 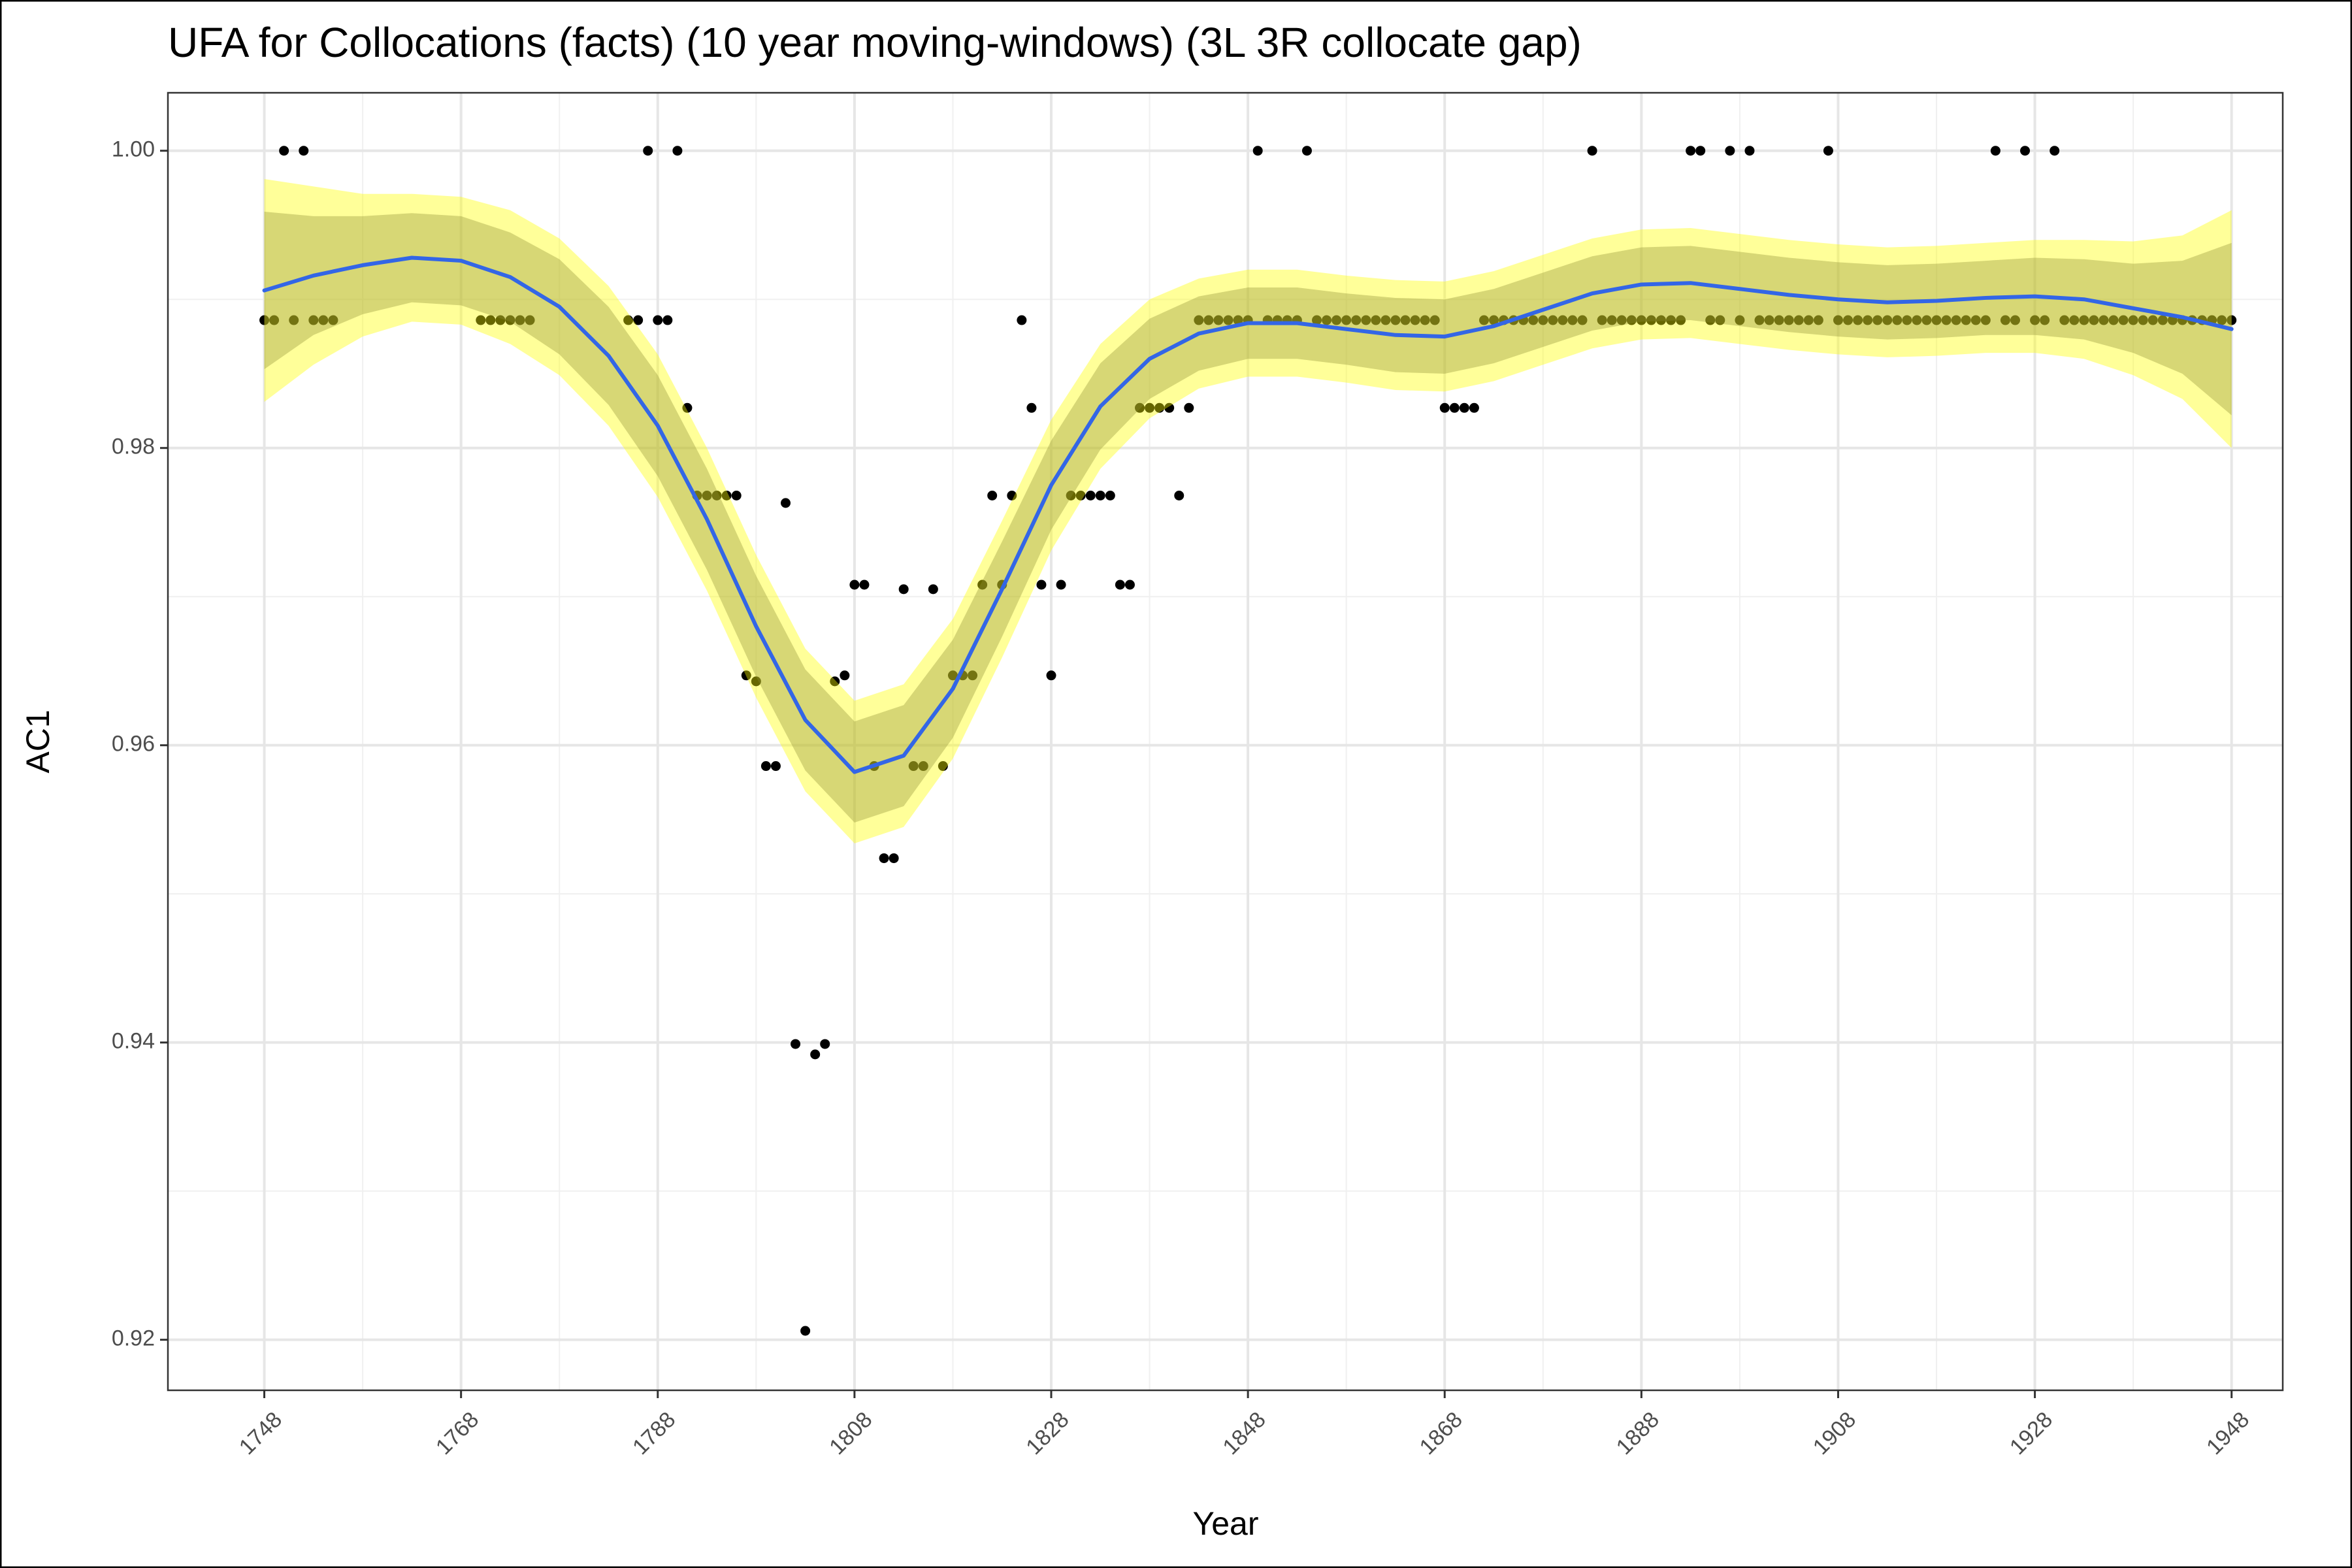 What do you see at coordinates (133, 744) in the screenshot?
I see `y-tick-label: 0.96` at bounding box center [133, 744].